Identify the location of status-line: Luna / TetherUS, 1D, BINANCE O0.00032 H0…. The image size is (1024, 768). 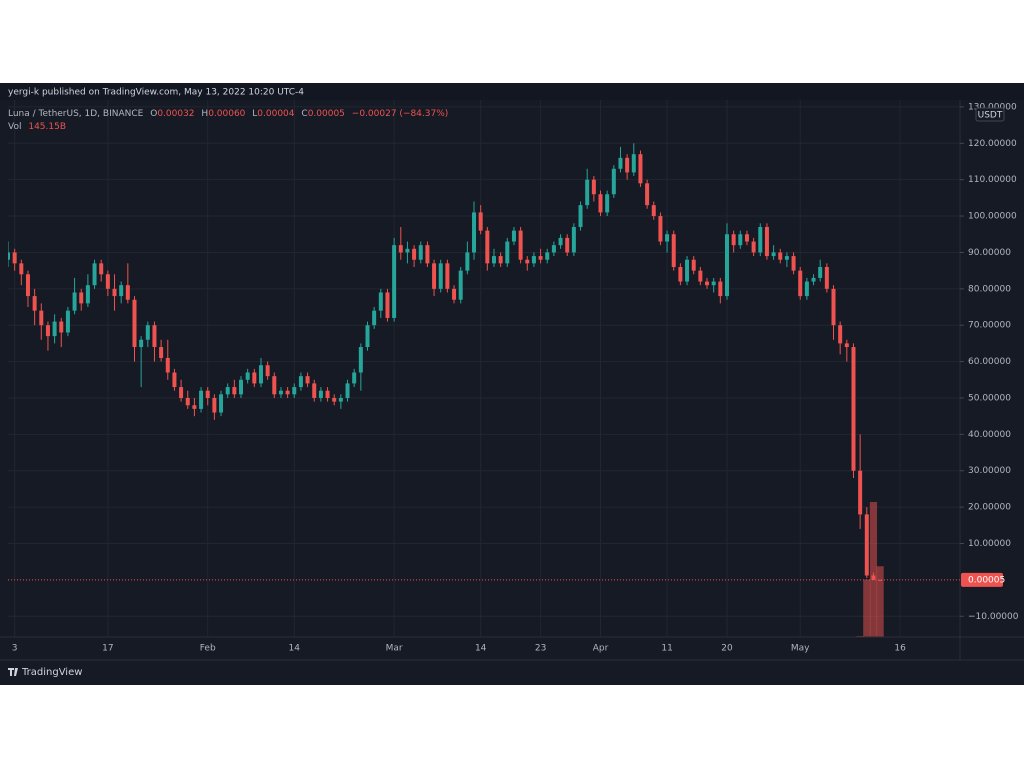
(228, 114).